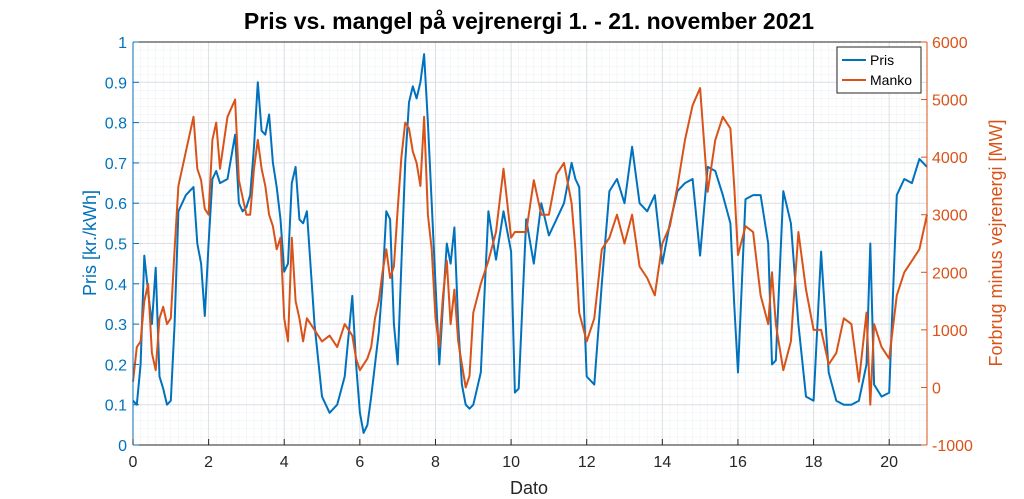 The height and width of the screenshot is (499, 1024). Describe the element at coordinates (950, 273) in the screenshot. I see `y-right-tick-label: 2000` at that location.